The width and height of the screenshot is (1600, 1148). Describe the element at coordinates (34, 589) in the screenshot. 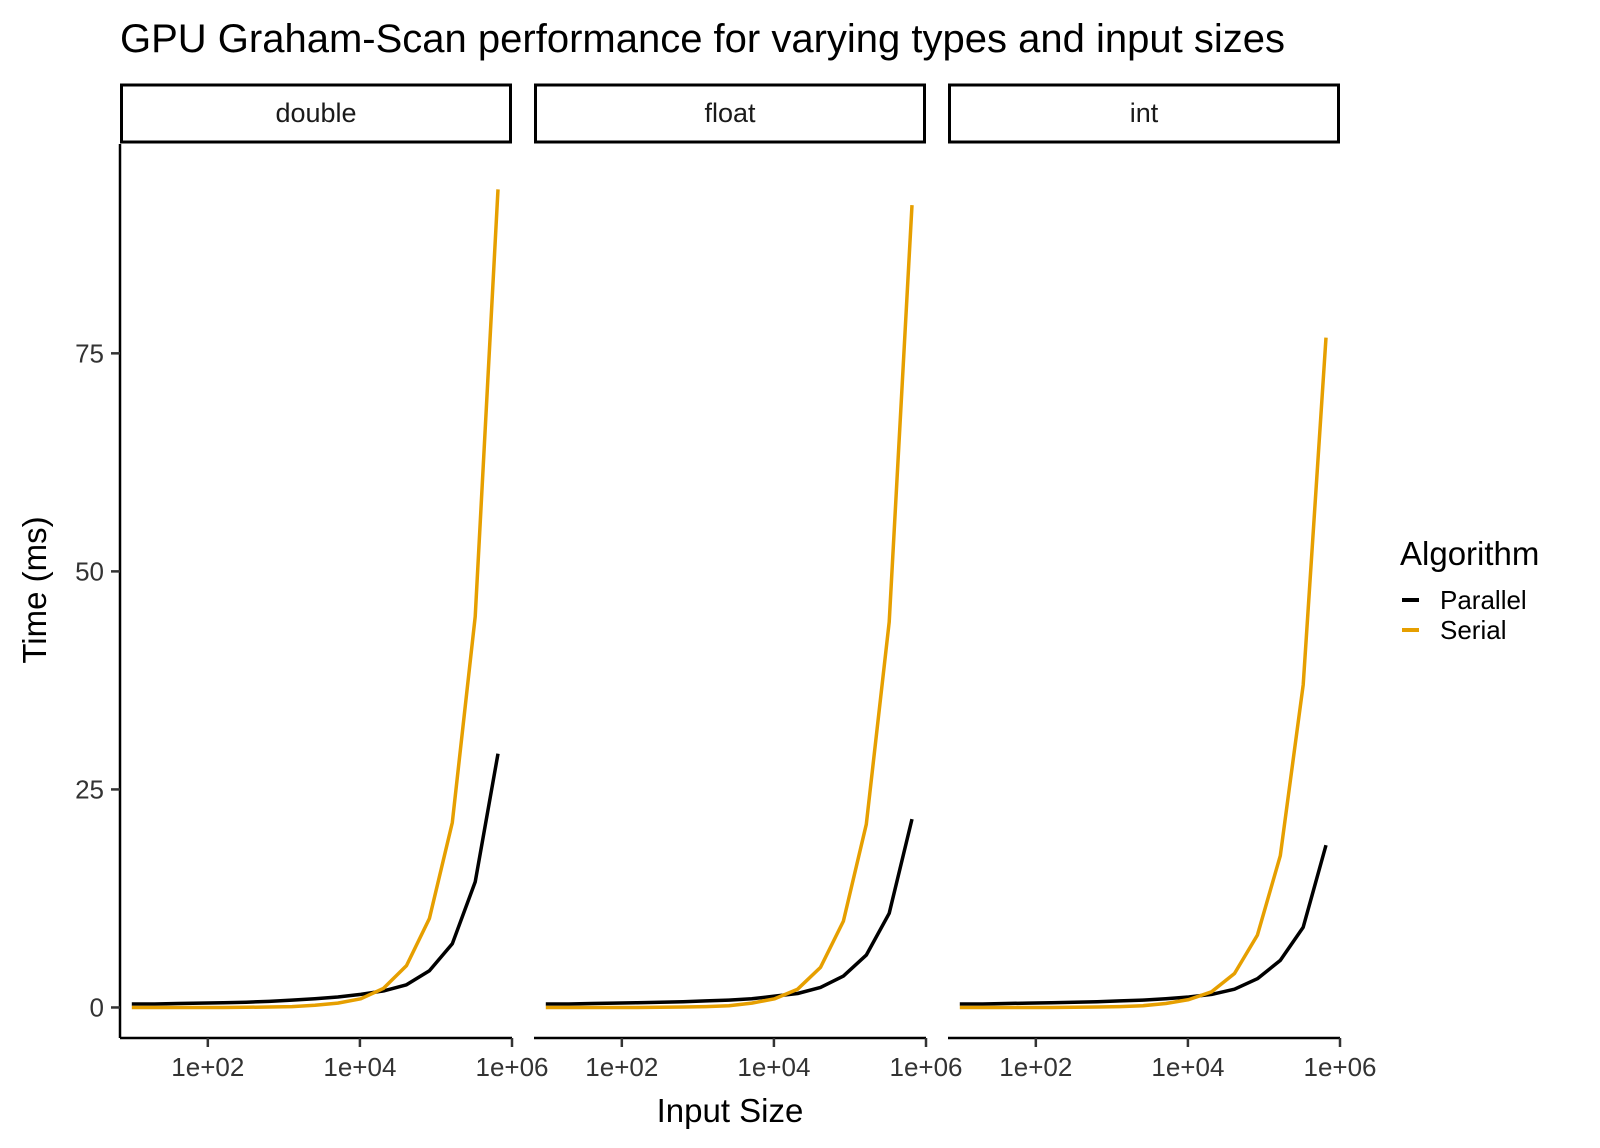

I see `y-axis-title: Time (ms)` at that location.